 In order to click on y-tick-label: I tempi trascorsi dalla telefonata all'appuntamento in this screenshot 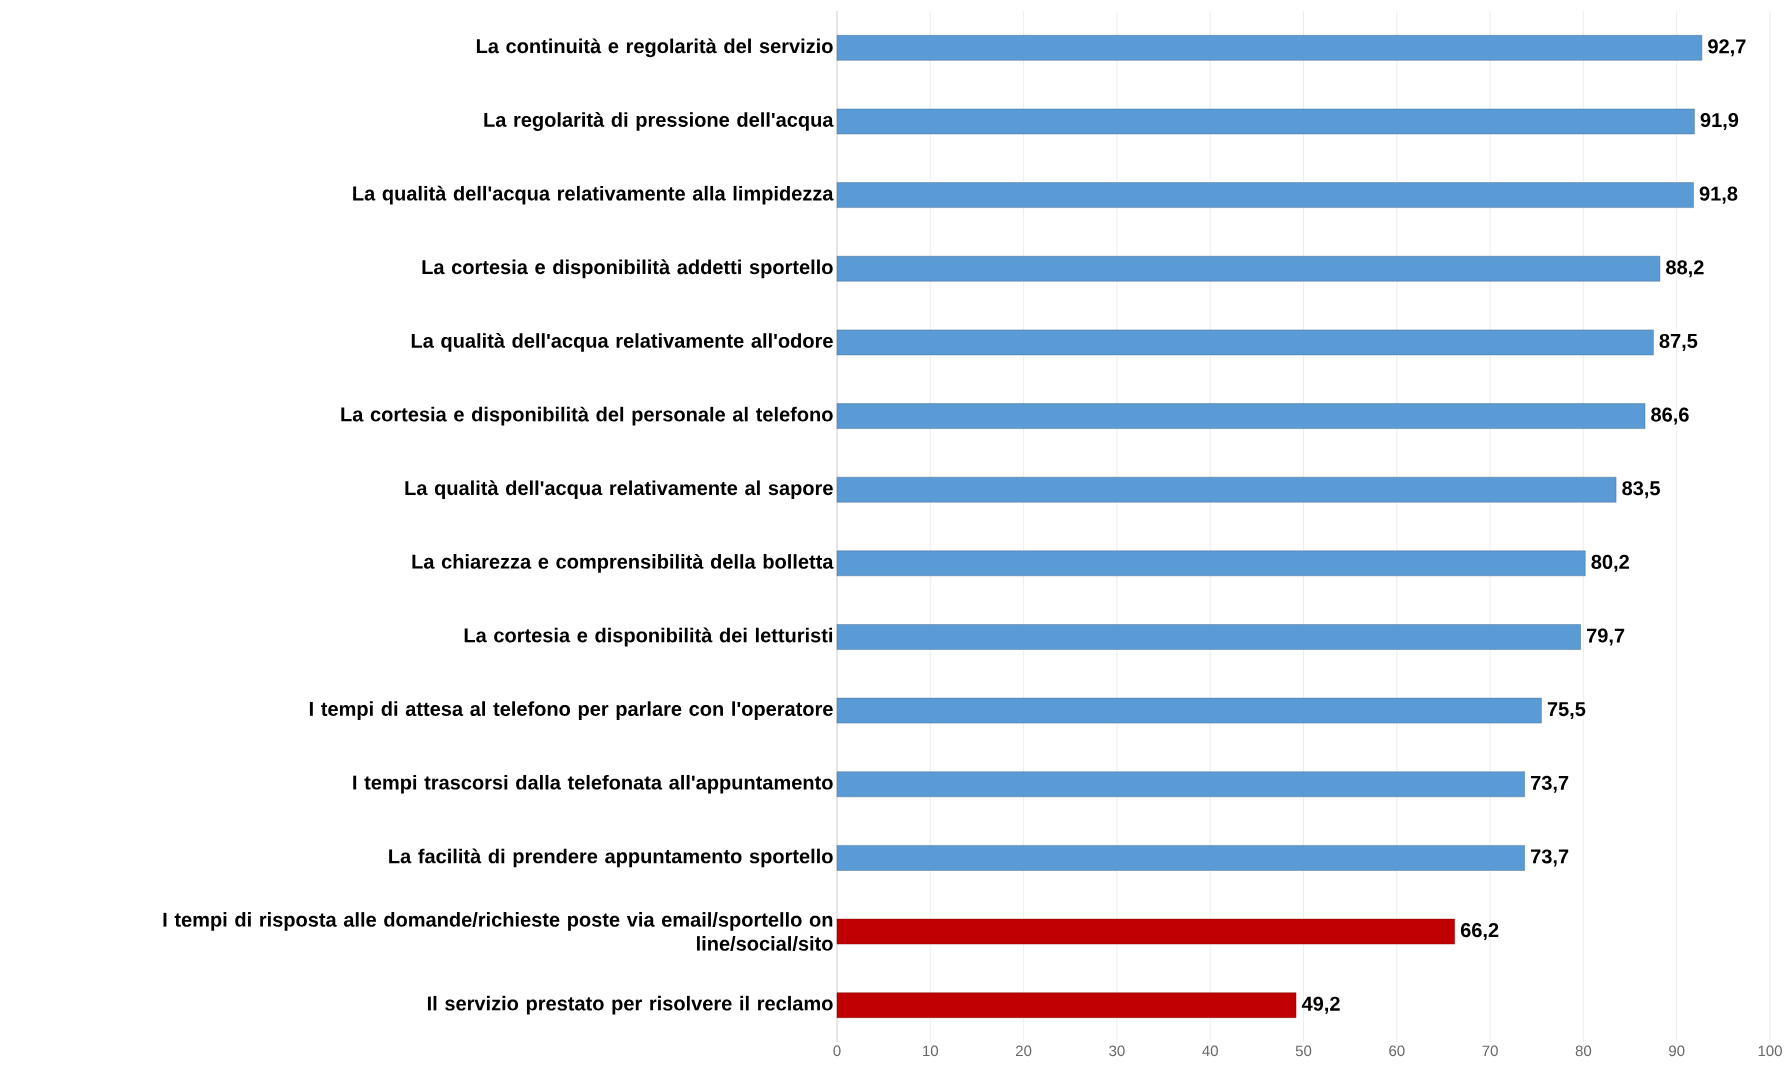, I will do `click(593, 784)`.